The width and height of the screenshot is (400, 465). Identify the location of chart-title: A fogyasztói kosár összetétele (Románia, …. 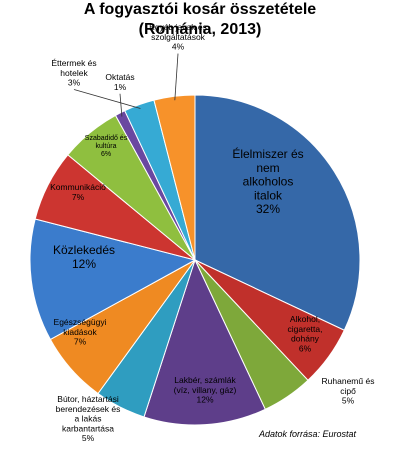
(200, 19).